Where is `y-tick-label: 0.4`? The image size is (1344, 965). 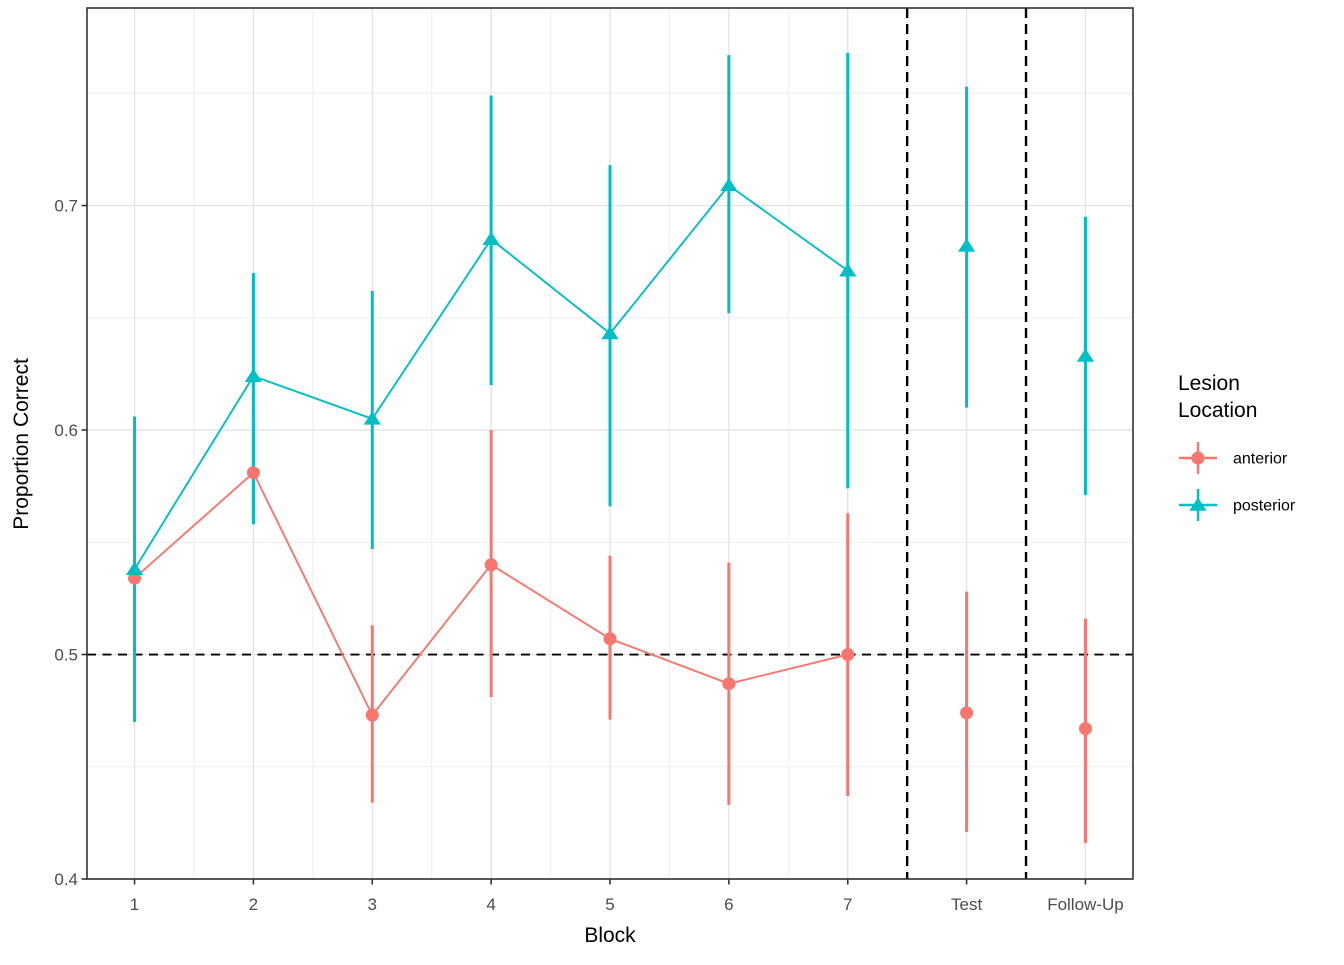 y-tick-label: 0.4 is located at coordinates (66, 879).